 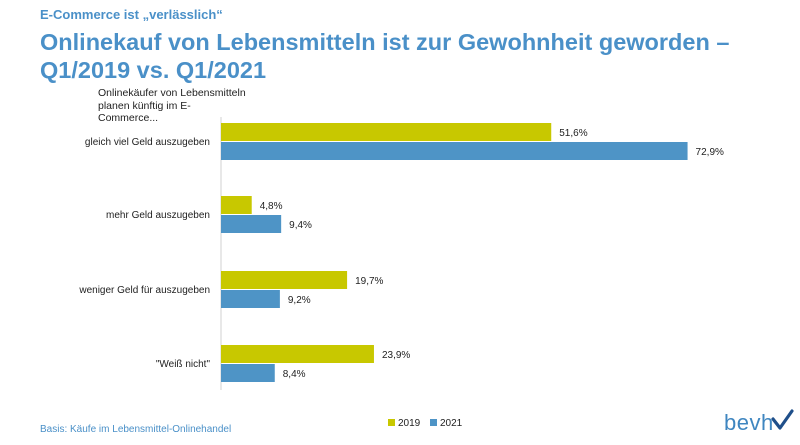 What do you see at coordinates (782, 419) in the screenshot?
I see `checkmark-icon` at bounding box center [782, 419].